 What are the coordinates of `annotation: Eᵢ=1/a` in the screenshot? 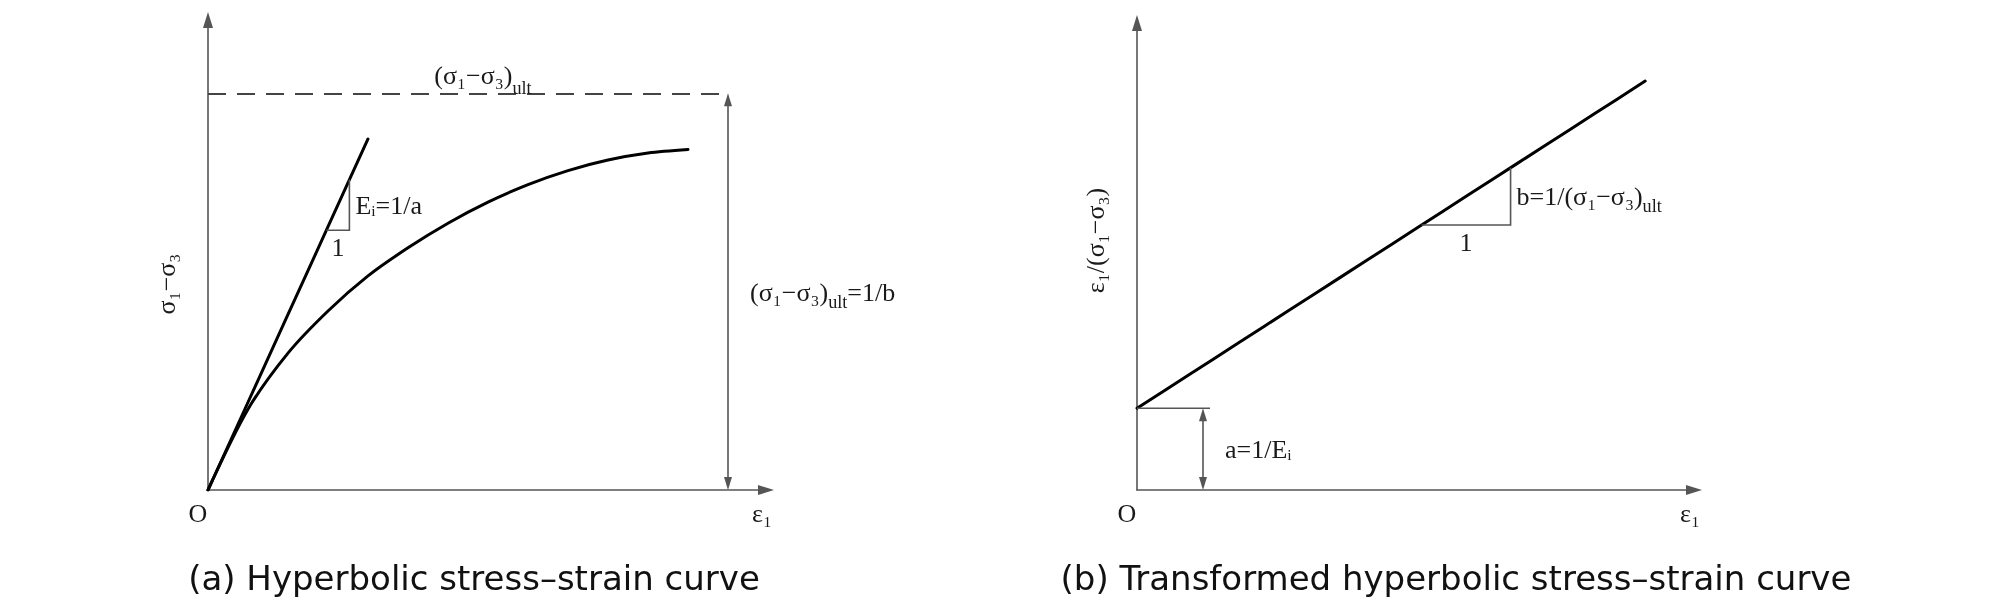 It's located at (389, 205).